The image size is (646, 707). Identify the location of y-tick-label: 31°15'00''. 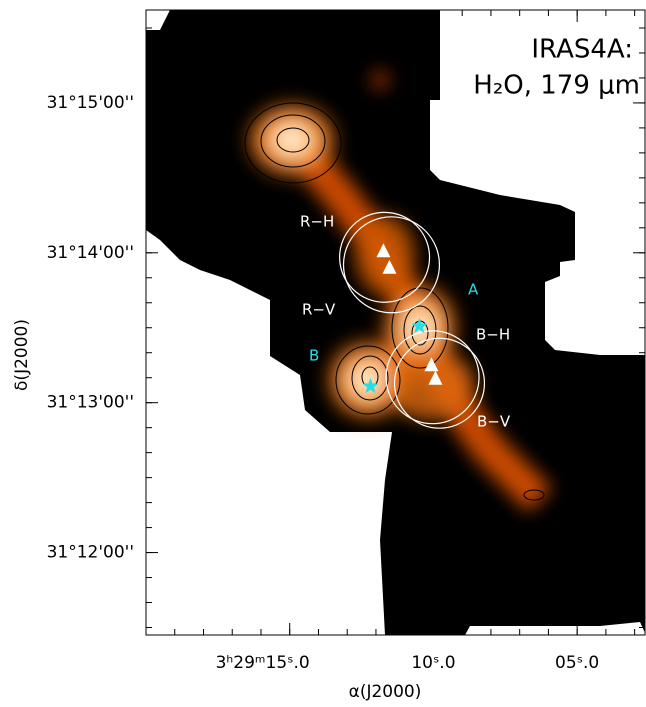
(90, 103).